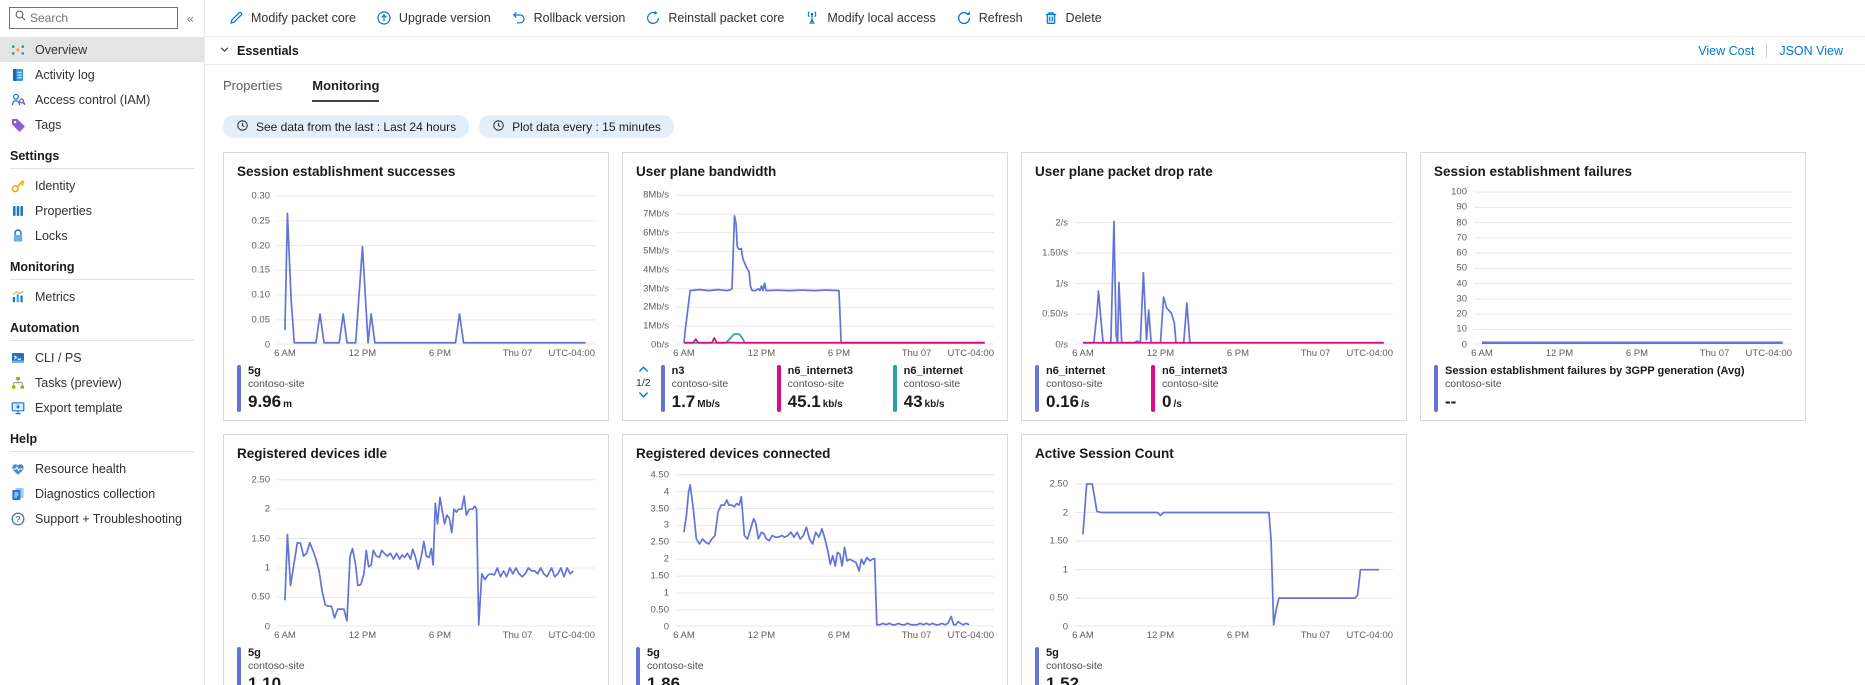  I want to click on chart-svg, so click(436, 265).